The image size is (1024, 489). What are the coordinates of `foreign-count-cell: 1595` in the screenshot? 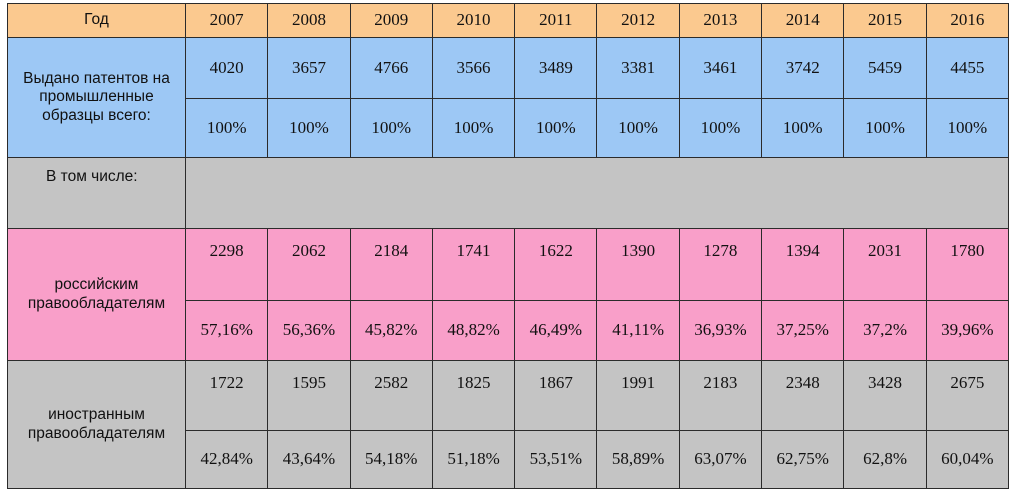 It's located at (309, 396).